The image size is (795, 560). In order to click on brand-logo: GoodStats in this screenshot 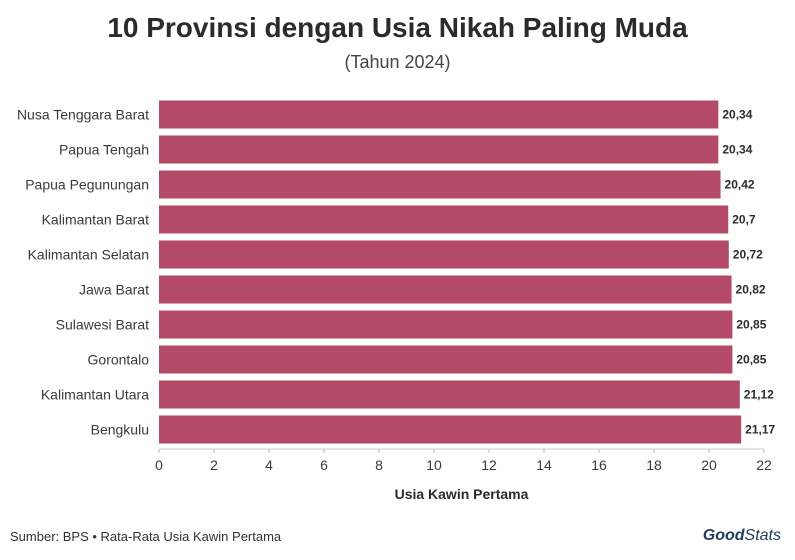, I will do `click(741, 535)`.